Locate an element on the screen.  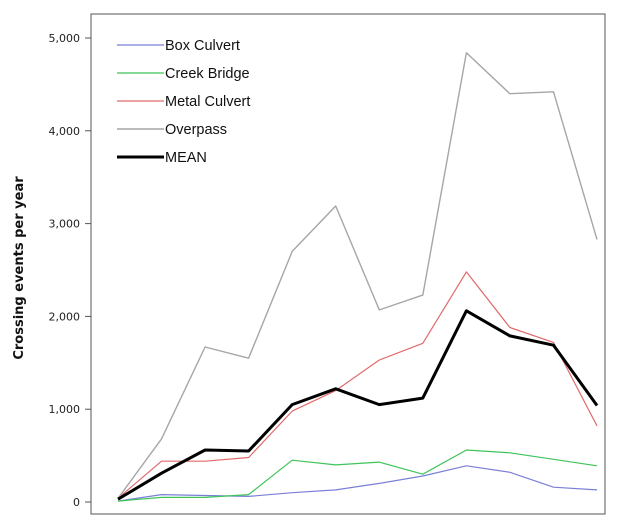
y-tick-label: 0 is located at coordinates (76, 502).